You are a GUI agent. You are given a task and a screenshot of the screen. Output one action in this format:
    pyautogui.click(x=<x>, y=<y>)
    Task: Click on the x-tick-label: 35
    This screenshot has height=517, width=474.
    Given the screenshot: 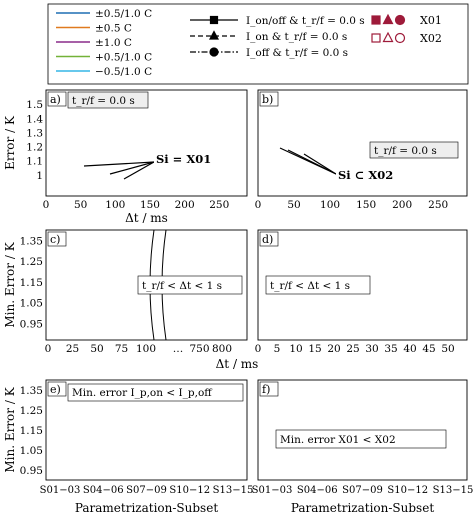 What is the action you would take?
    pyautogui.click(x=390, y=349)
    